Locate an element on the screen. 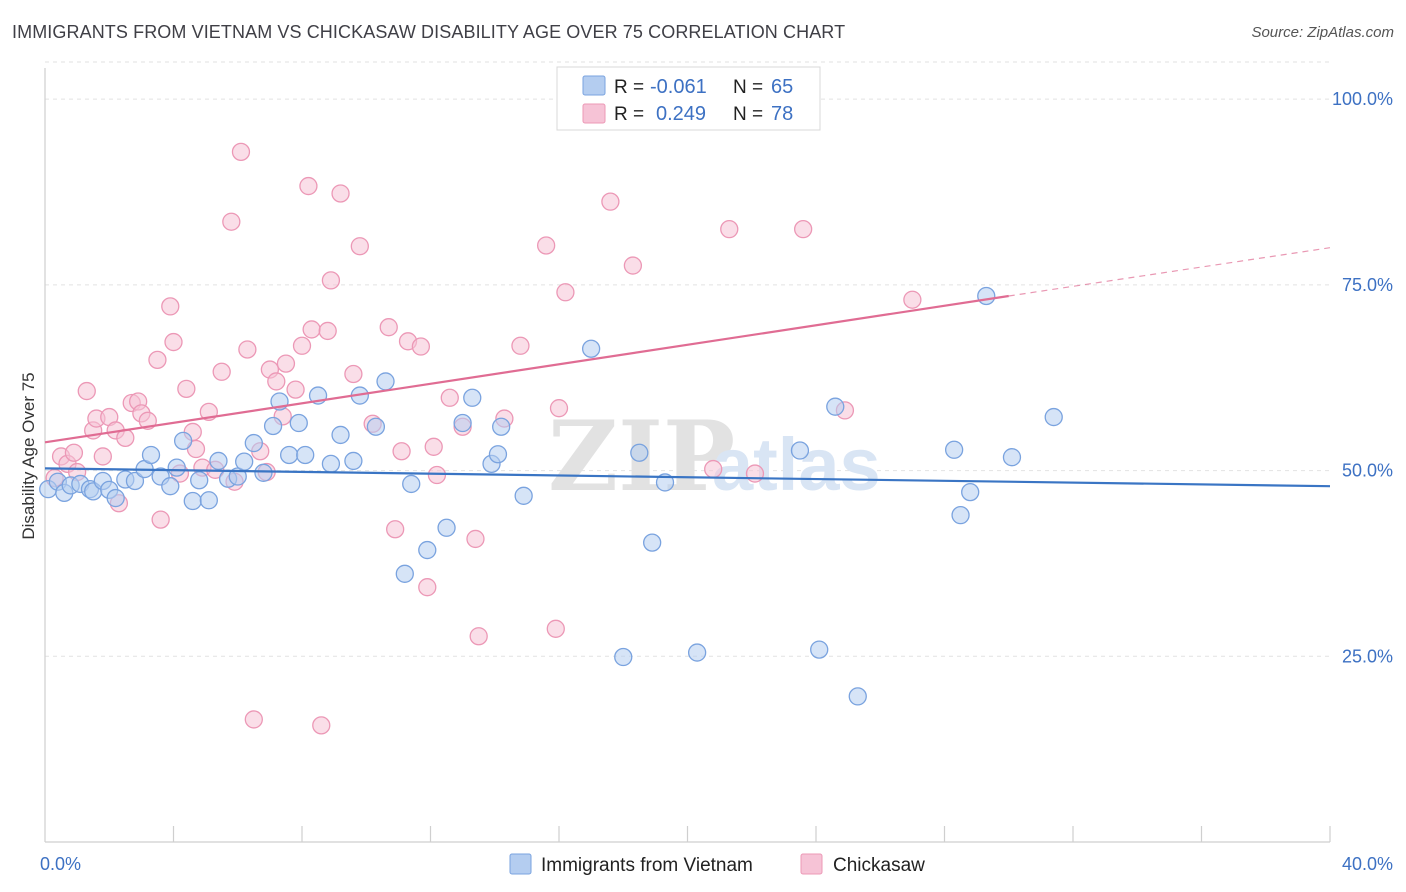  watermark-atlas: atlas is located at coordinates (796, 464).